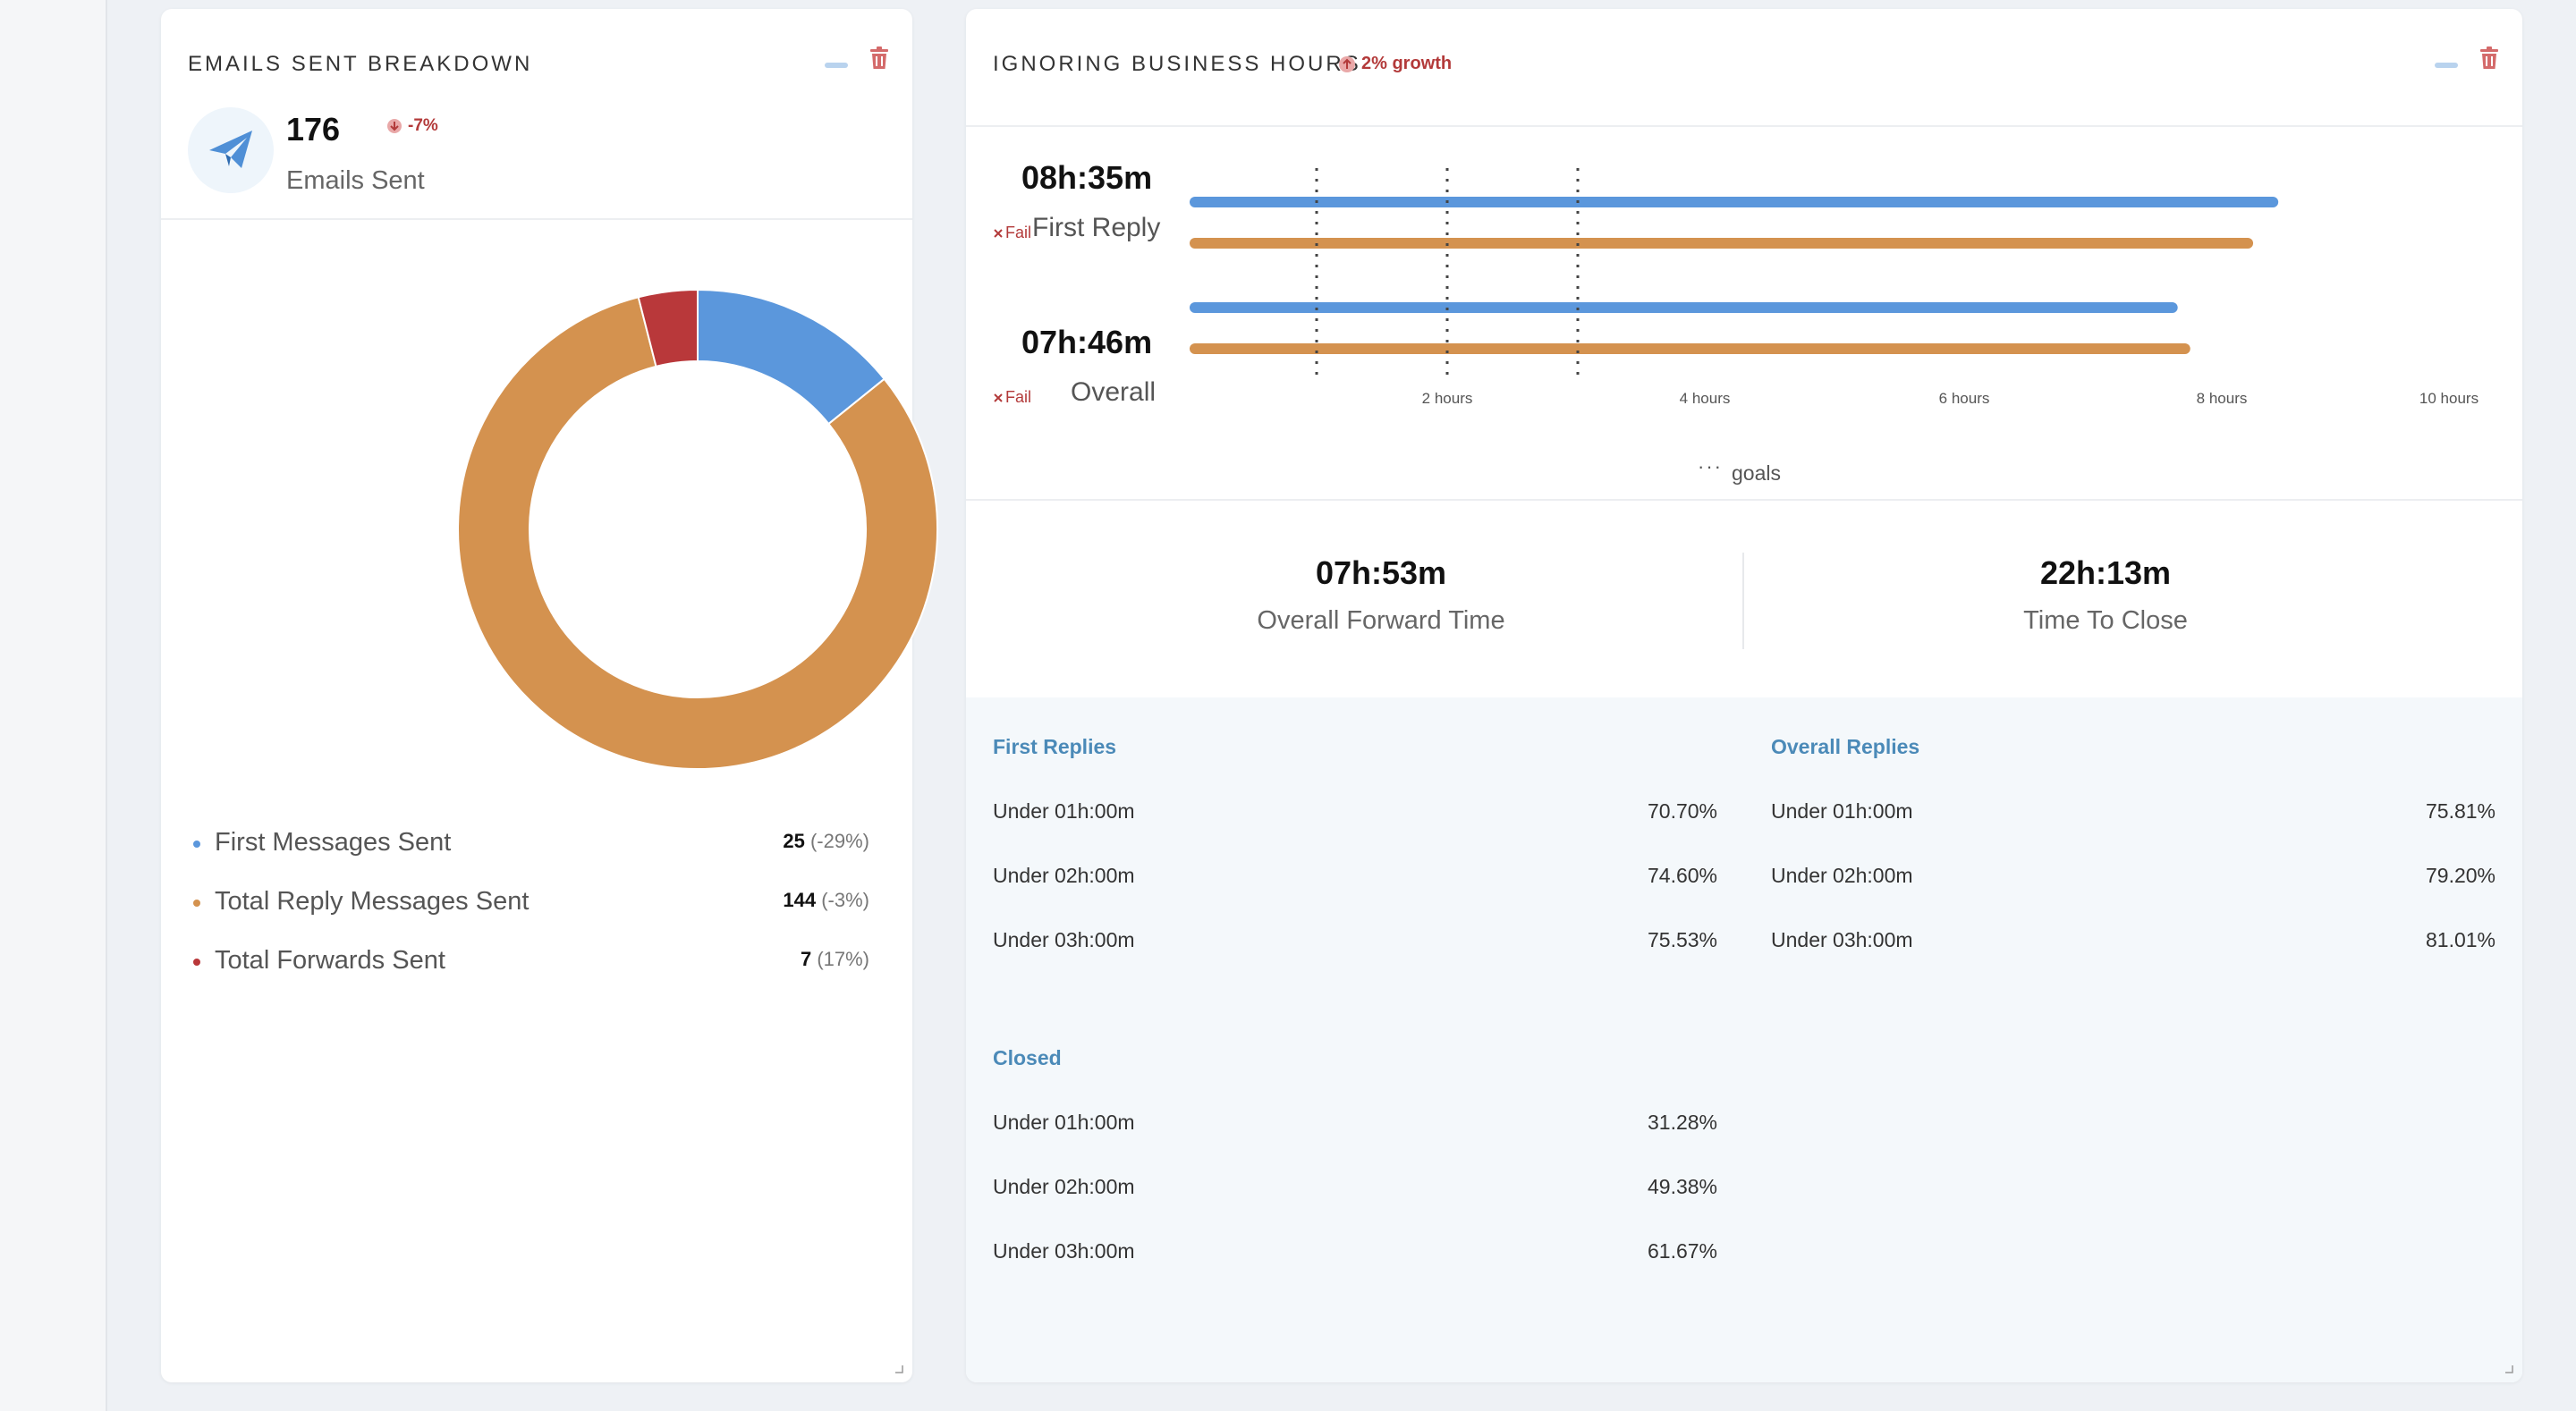 The image size is (2576, 1411). Describe the element at coordinates (834, 959) in the screenshot. I see `legend-value: 7 (17%)` at that location.